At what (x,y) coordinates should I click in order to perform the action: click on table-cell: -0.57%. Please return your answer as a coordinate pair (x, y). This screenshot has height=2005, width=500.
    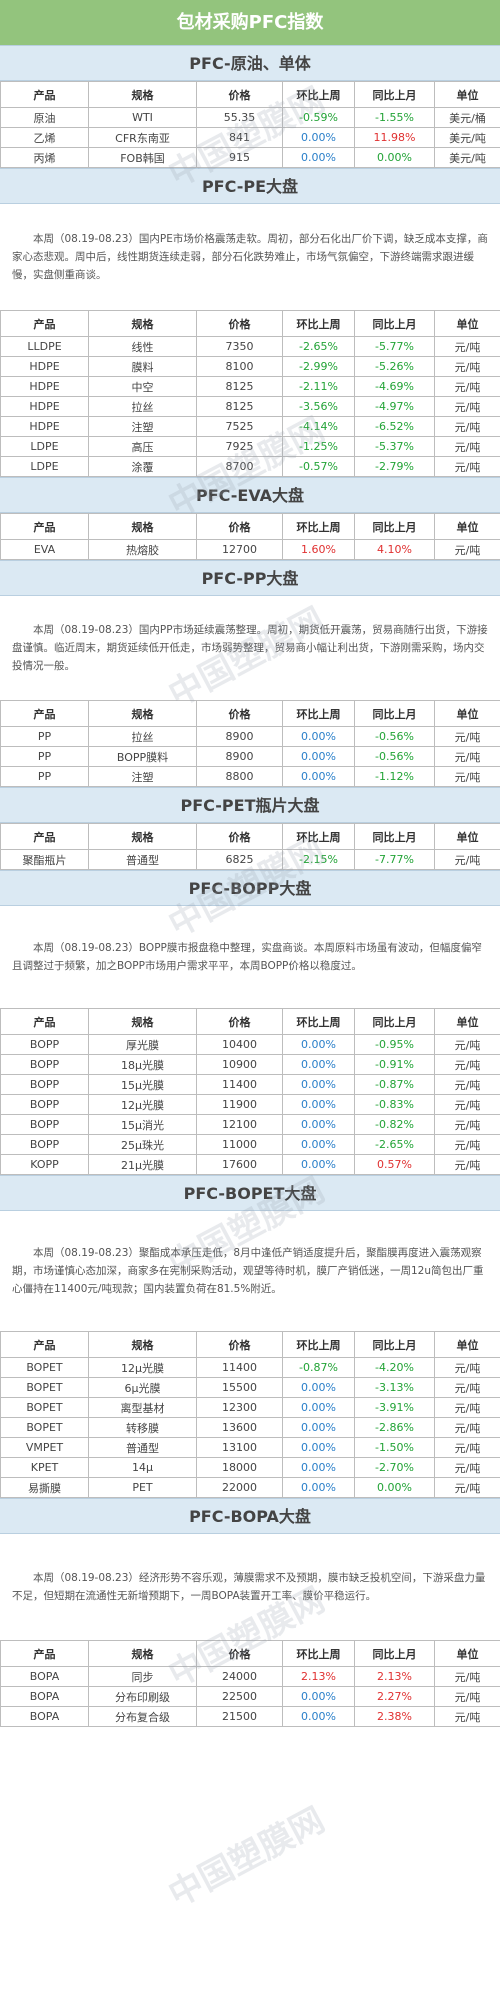
    Looking at the image, I should click on (318, 466).